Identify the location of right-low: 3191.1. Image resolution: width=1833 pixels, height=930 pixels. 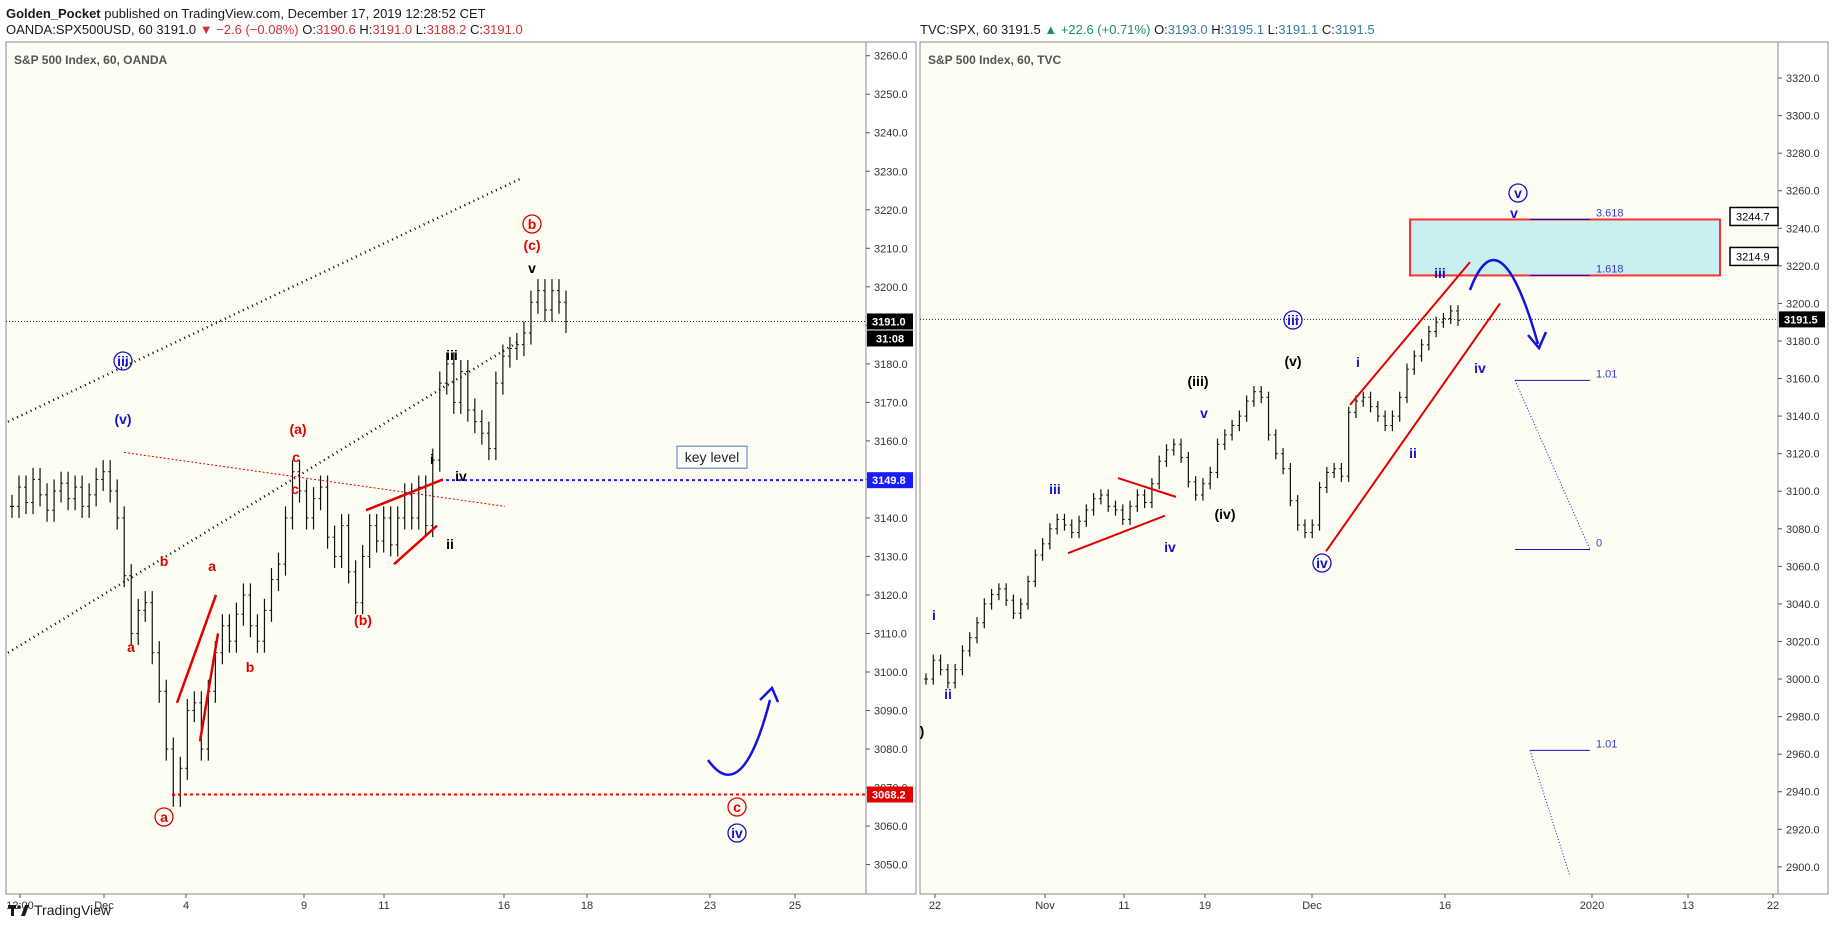
(1298, 29).